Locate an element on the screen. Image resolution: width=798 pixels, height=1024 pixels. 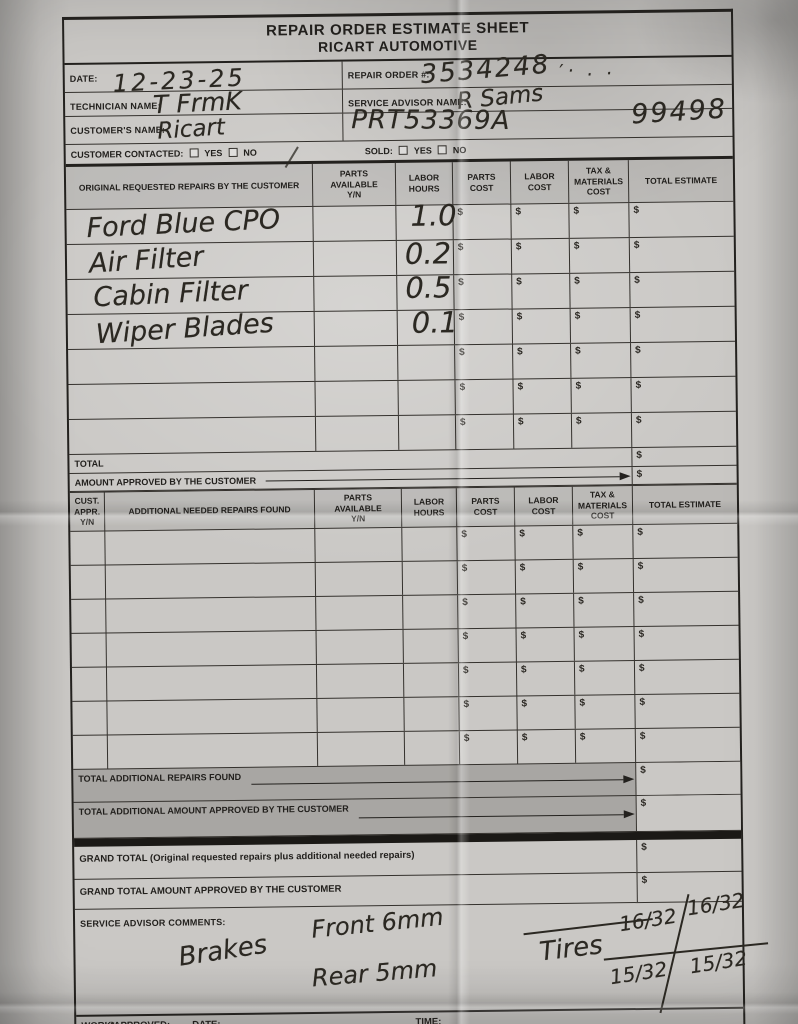
total-label: TOTAL is located at coordinates (89, 463).